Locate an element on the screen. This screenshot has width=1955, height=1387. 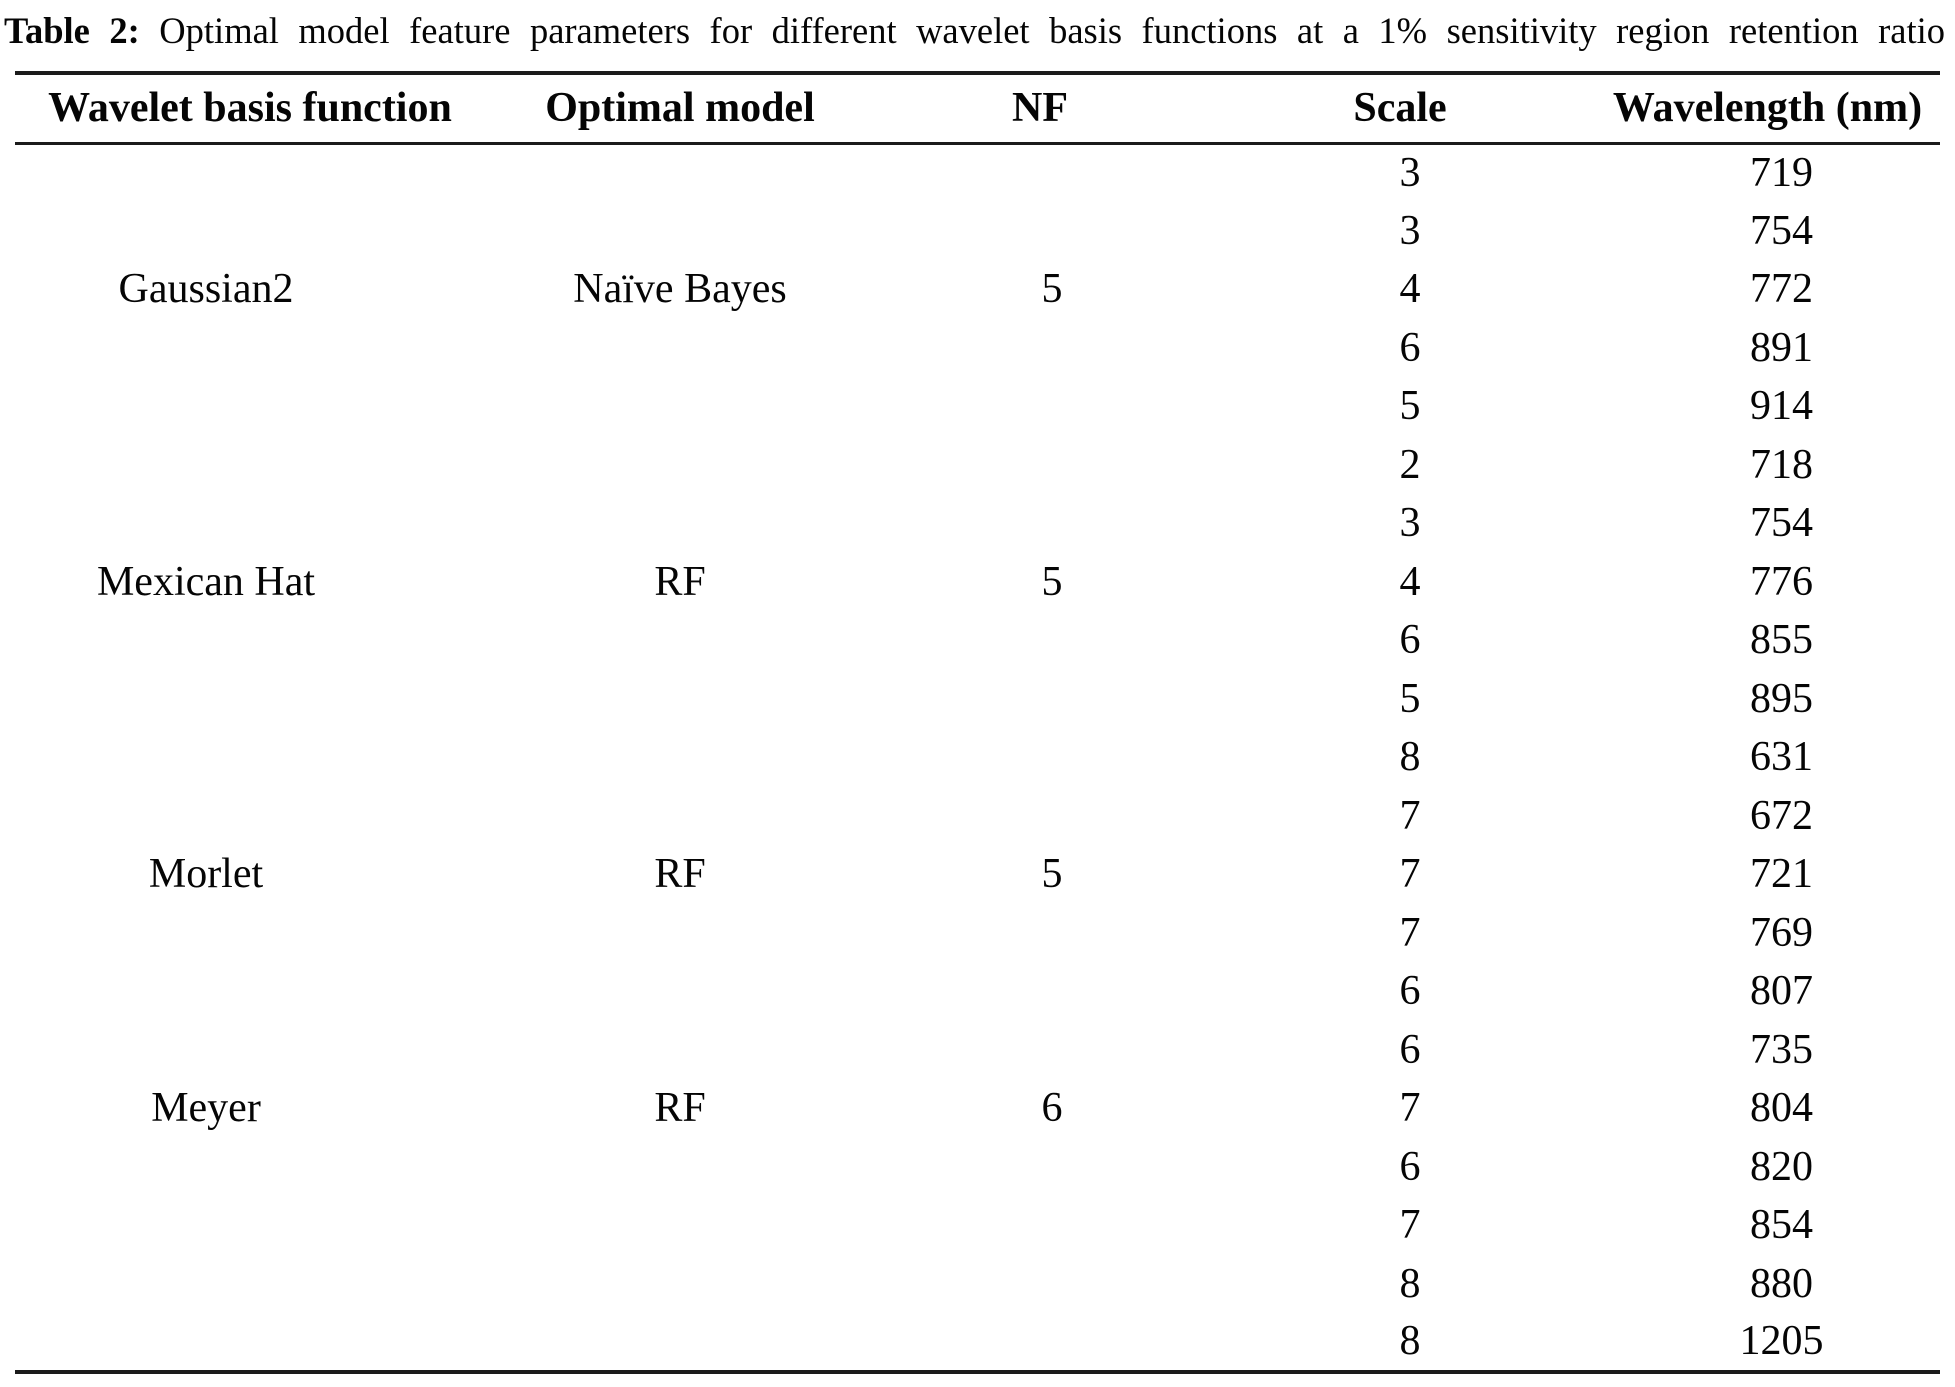
table-row: 3 719 is located at coordinates (977, 172).